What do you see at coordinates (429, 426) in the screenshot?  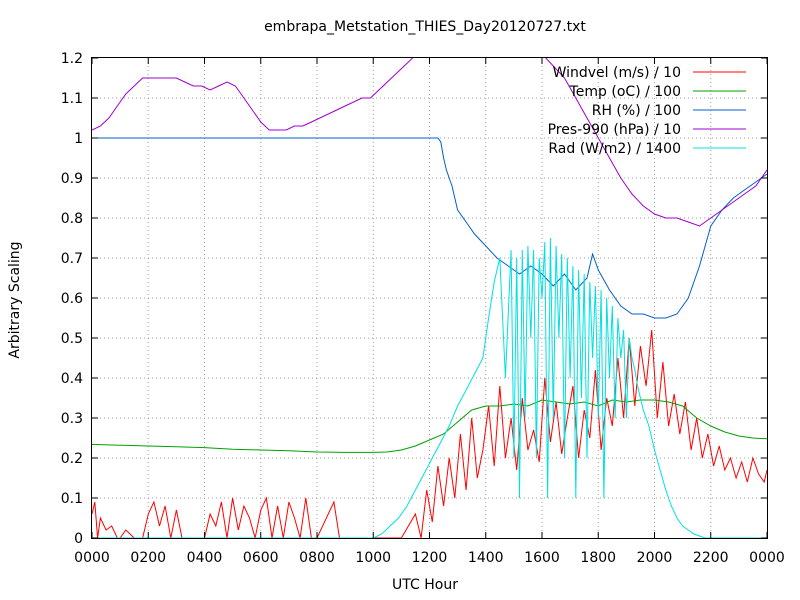 I see `series-line-temp` at bounding box center [429, 426].